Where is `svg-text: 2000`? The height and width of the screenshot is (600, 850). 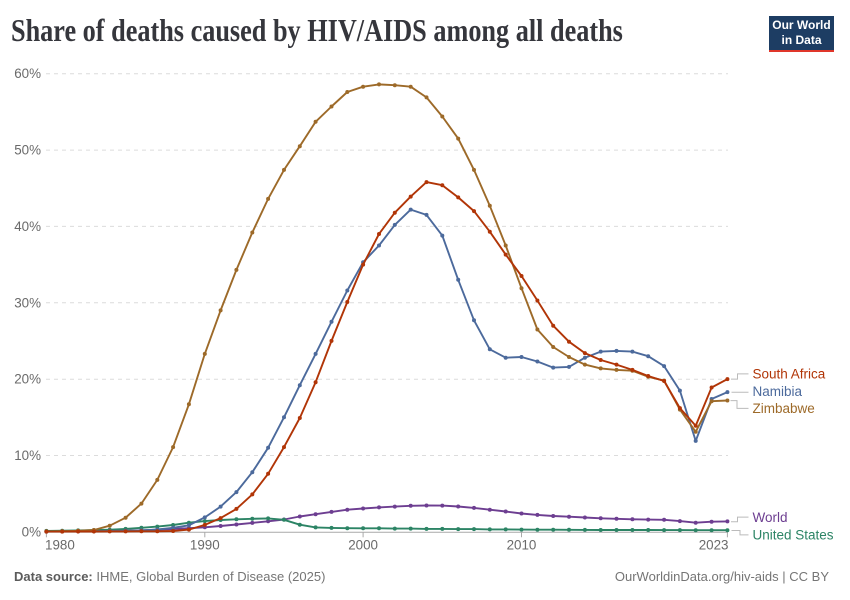 svg-text: 2000 is located at coordinates (363, 545).